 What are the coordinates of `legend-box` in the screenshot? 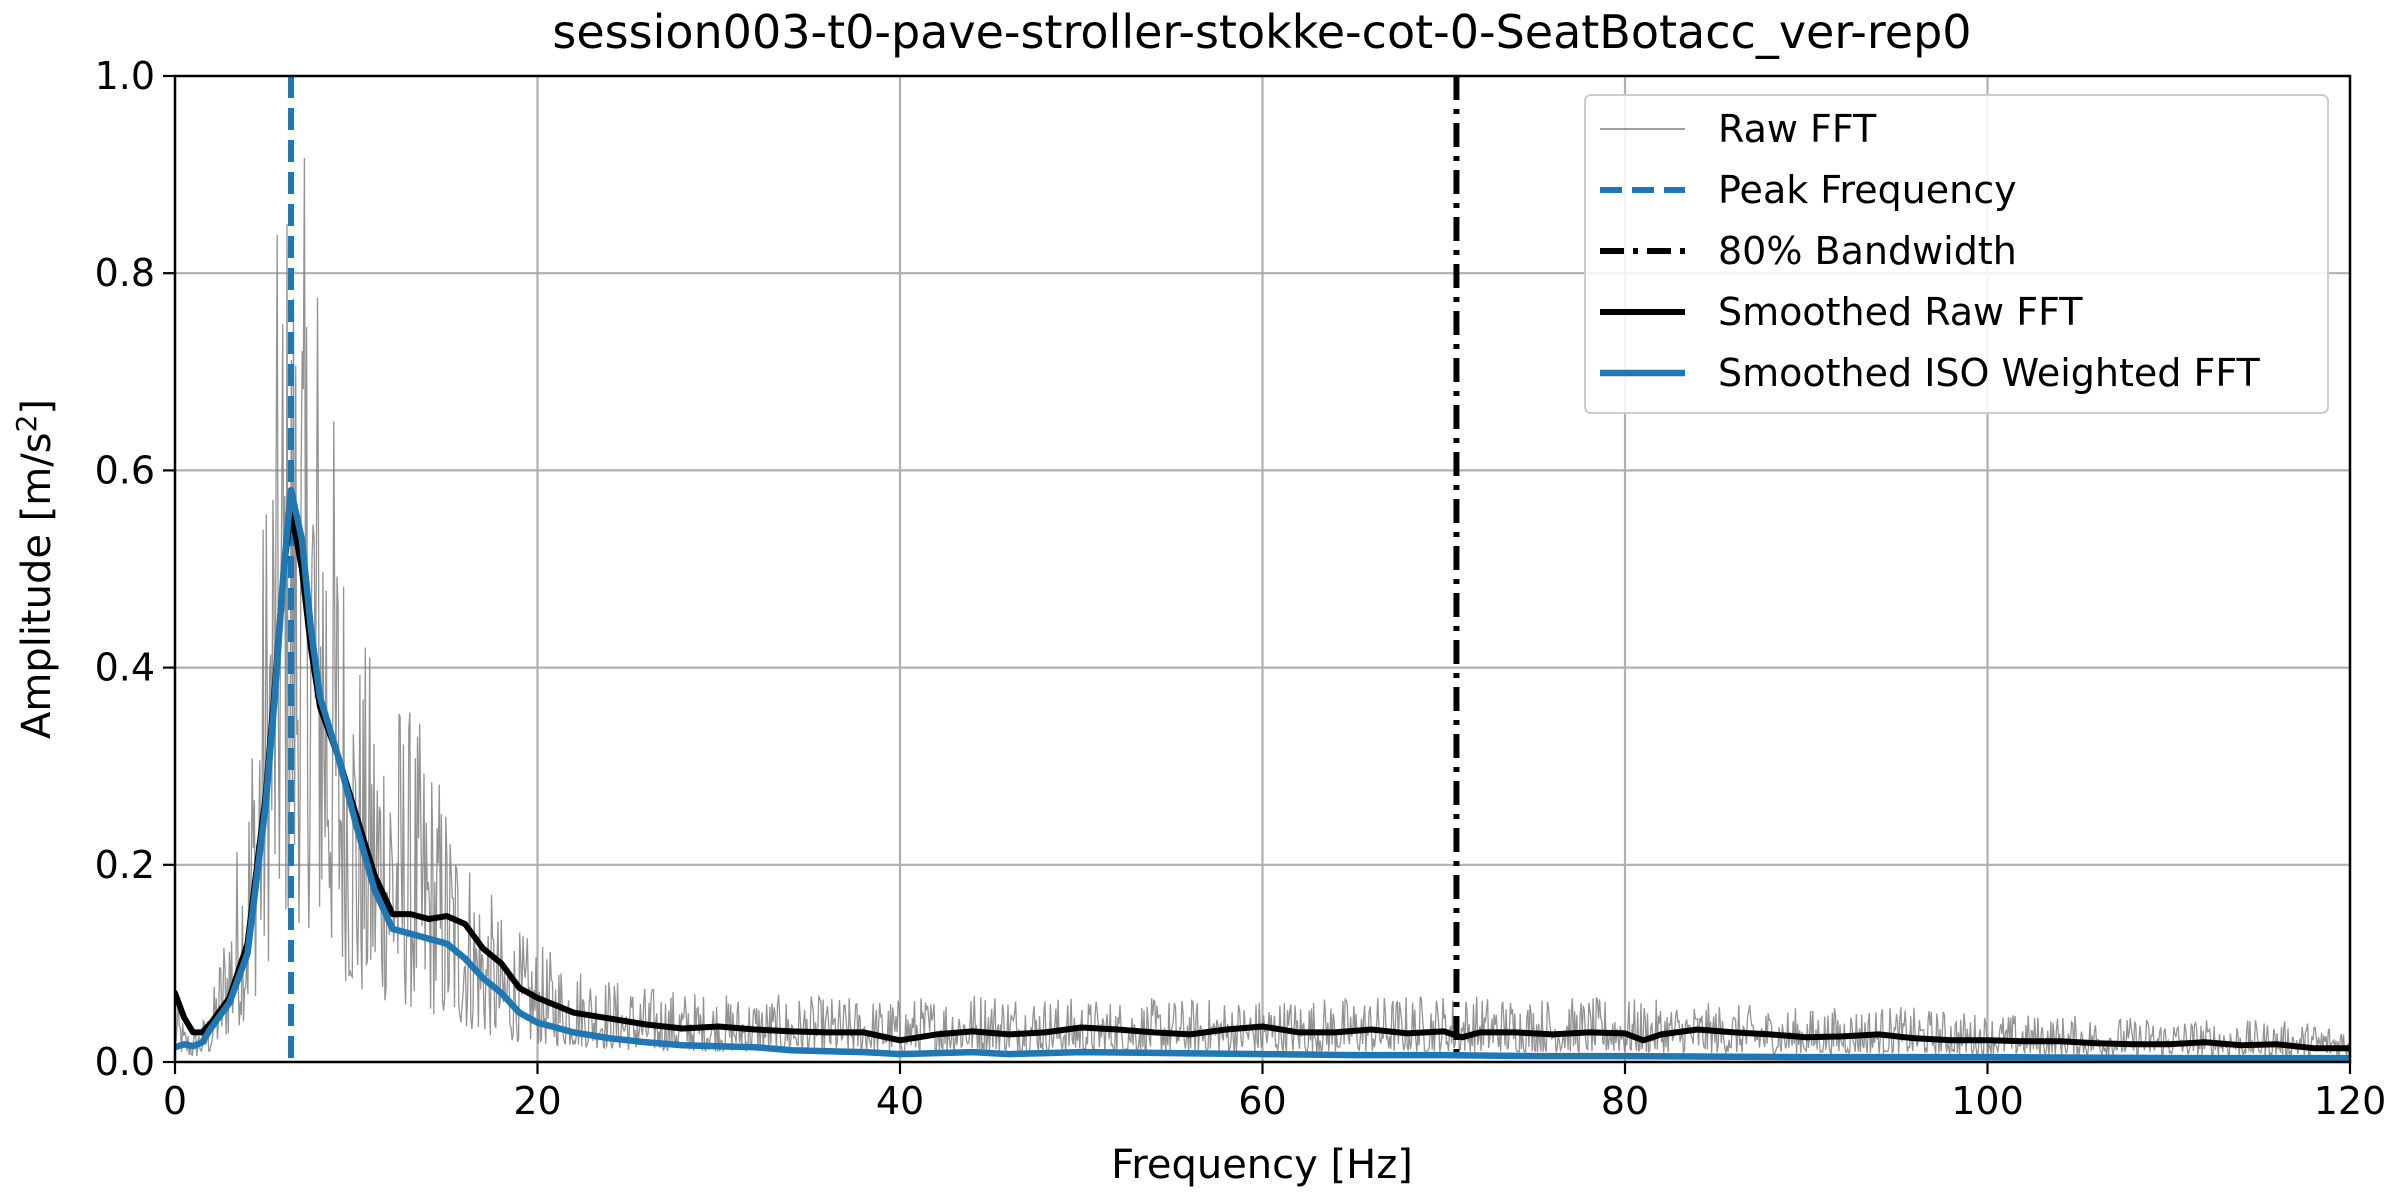 It's located at (1956, 254).